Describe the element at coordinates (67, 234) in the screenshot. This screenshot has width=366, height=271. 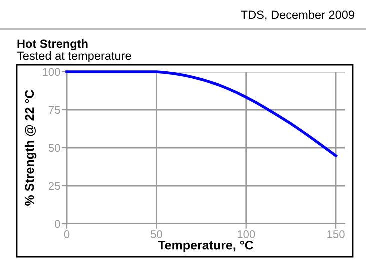
I see `x-tick-label: 0` at that location.